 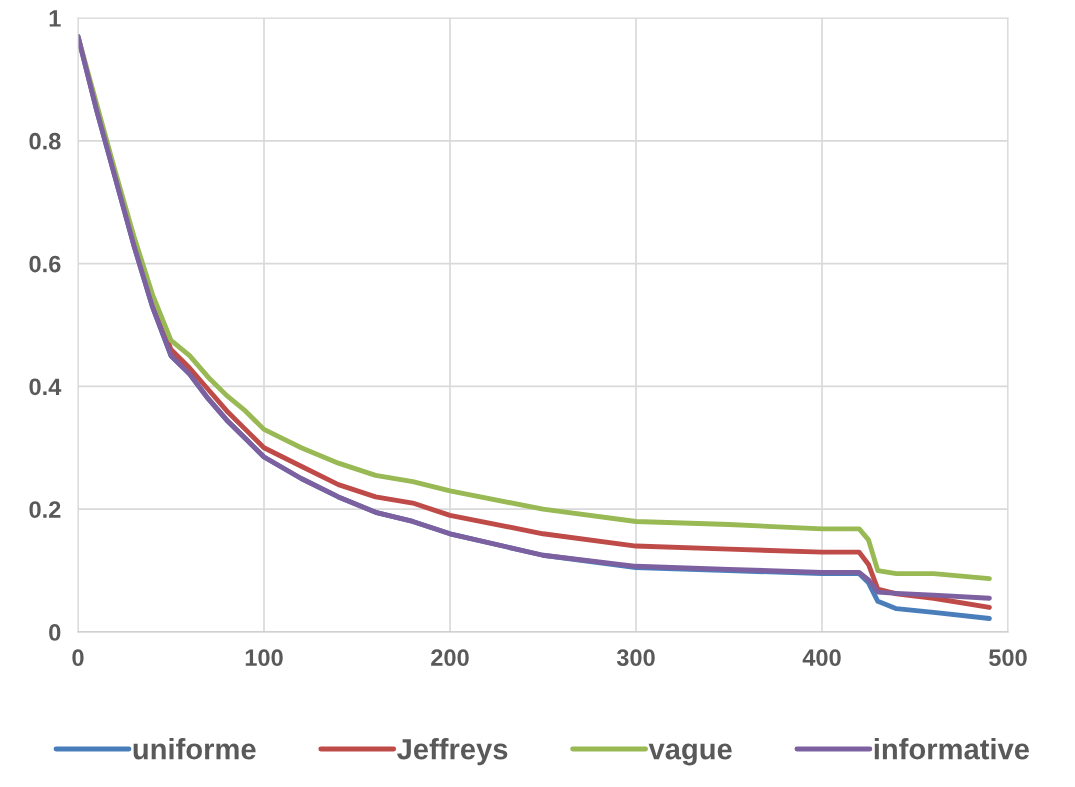 What do you see at coordinates (951, 749) in the screenshot?
I see `legend-label: informative` at bounding box center [951, 749].